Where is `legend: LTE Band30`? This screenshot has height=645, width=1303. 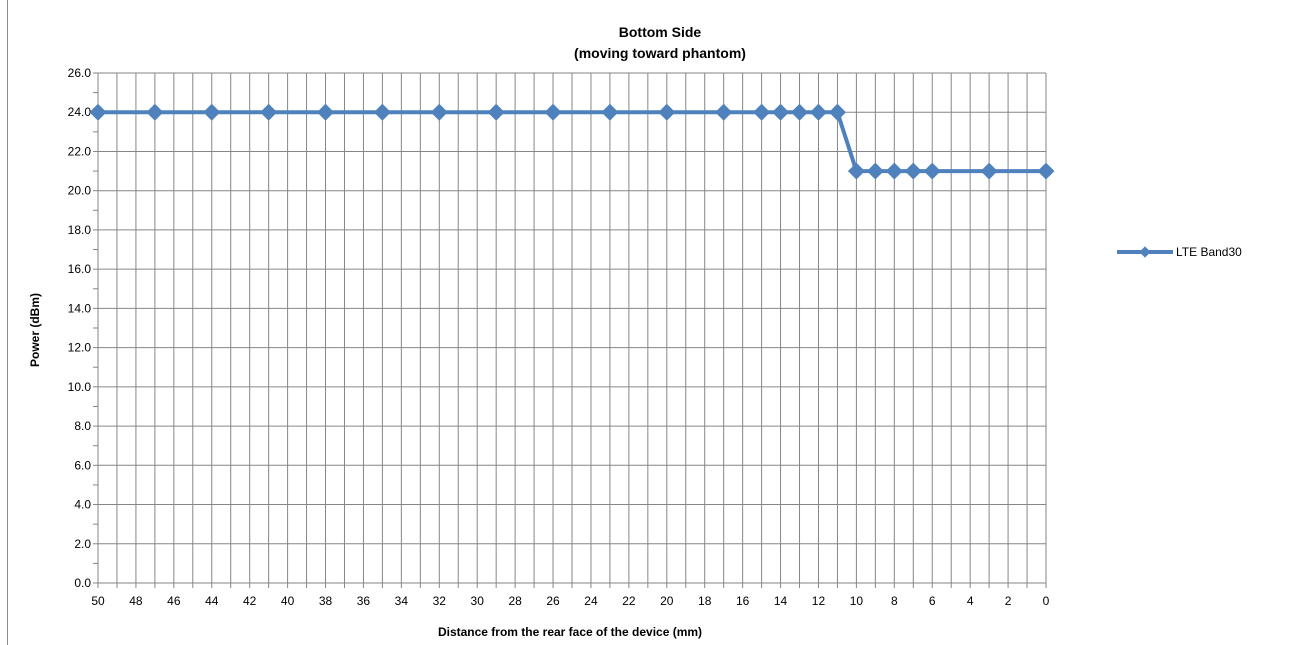 legend: LTE Band30 is located at coordinates (1179, 252).